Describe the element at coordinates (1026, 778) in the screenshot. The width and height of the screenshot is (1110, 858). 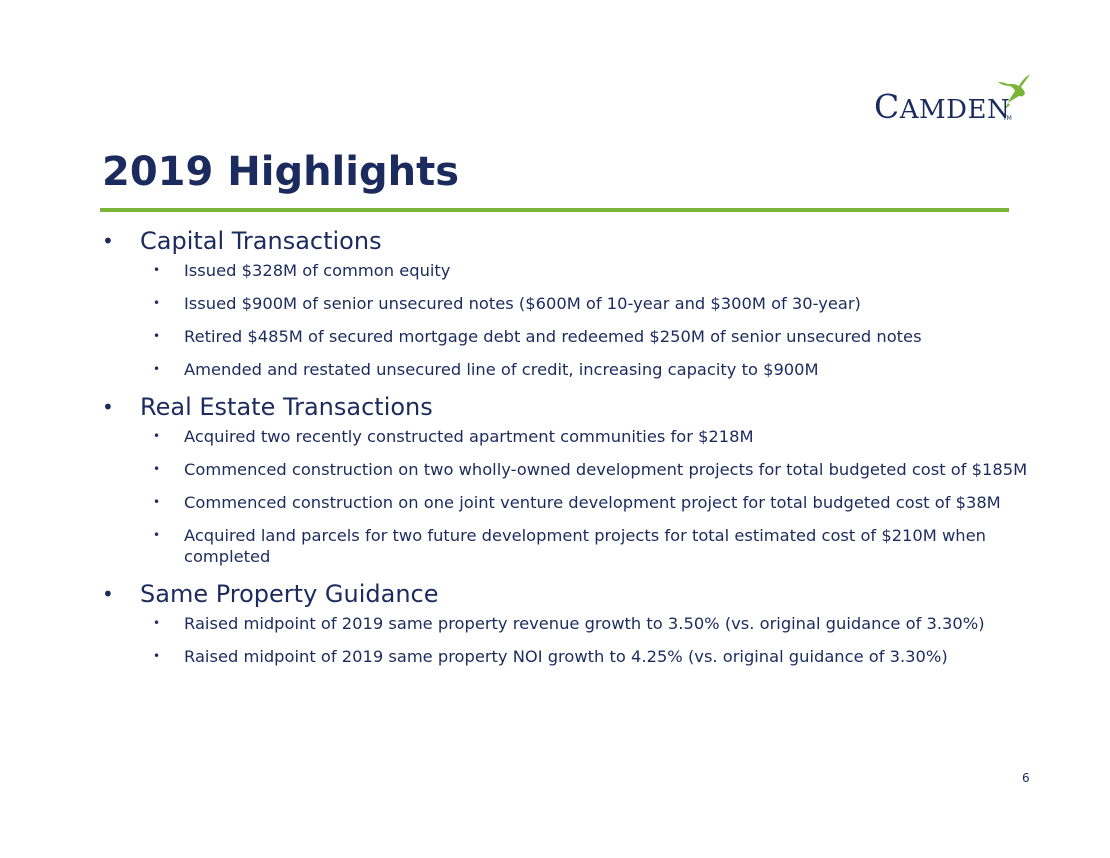
I see `page-number: 6` at that location.